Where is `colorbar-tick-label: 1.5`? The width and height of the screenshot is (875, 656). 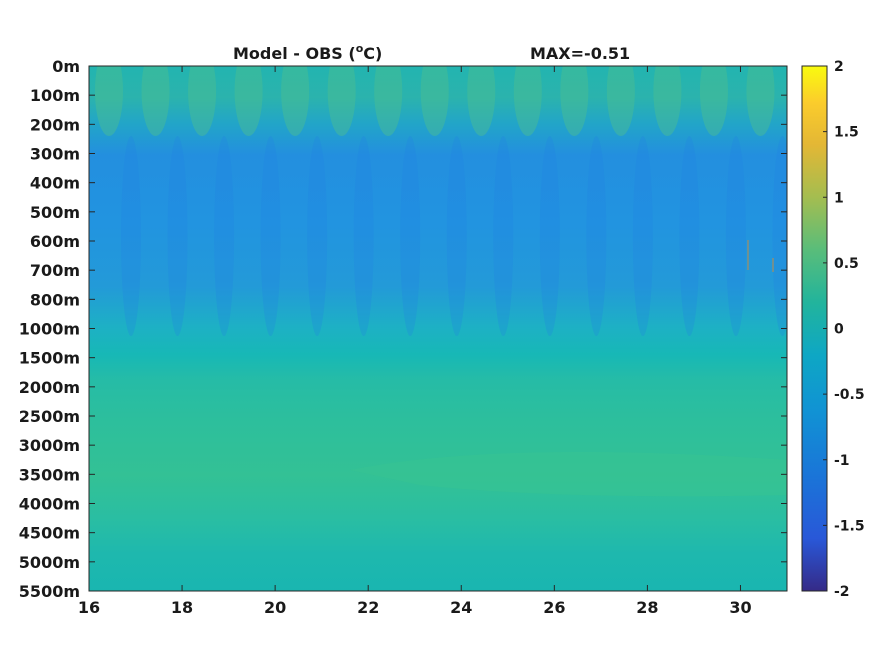 colorbar-tick-label: 1.5 is located at coordinates (846, 133).